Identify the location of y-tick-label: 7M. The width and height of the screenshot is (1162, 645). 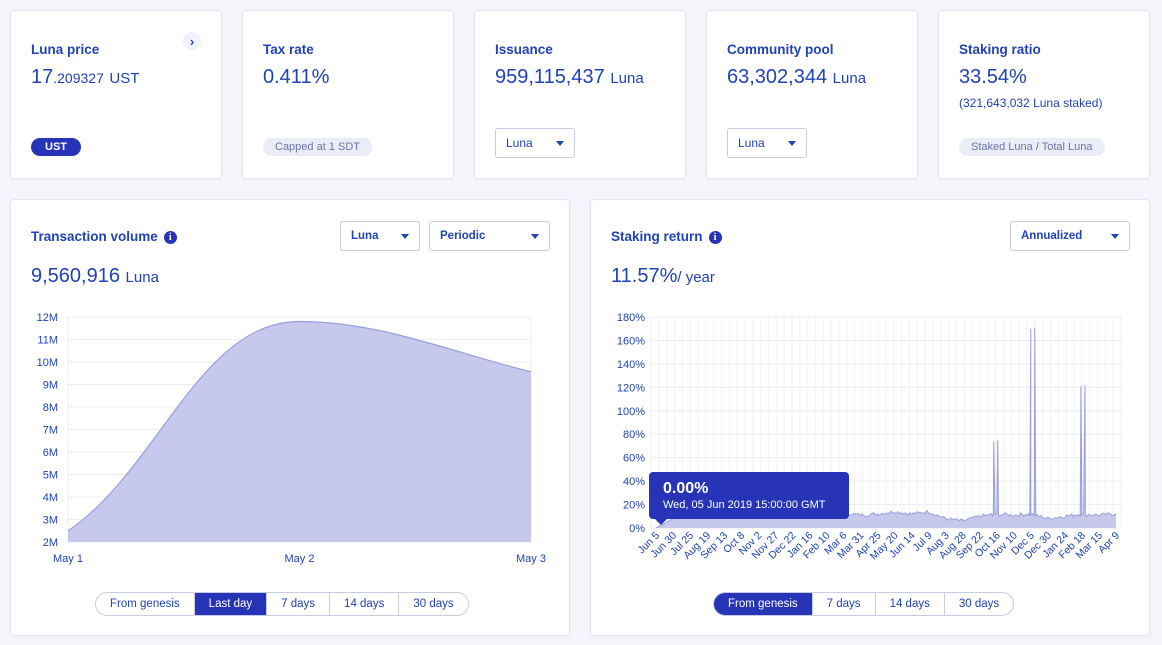
(50, 431).